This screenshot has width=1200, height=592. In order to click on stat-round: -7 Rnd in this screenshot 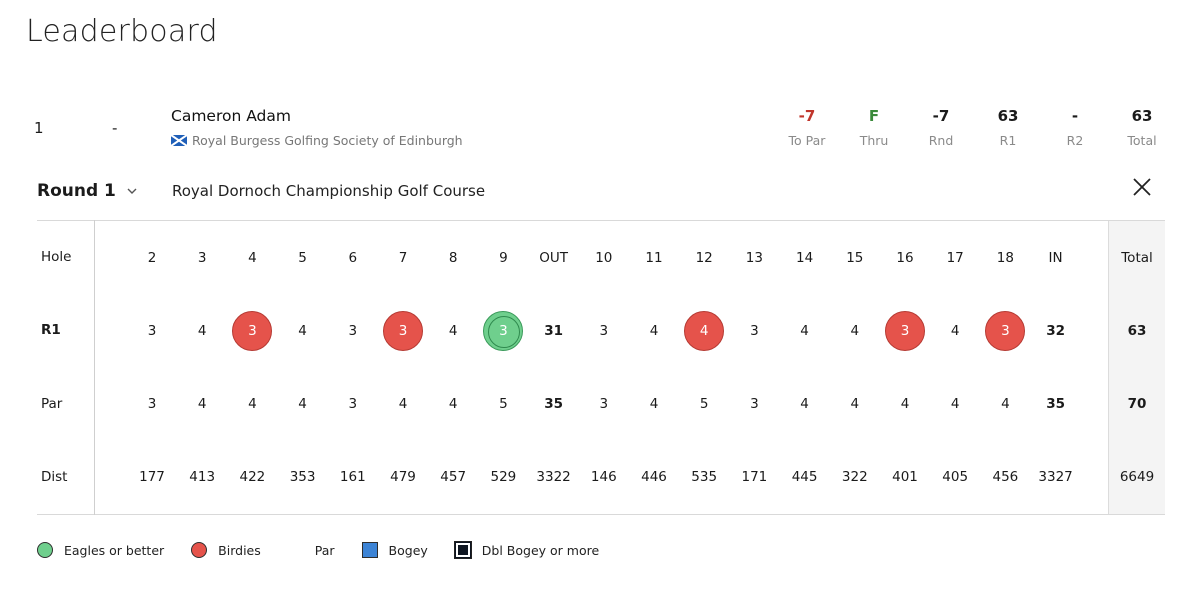, I will do `click(941, 127)`.